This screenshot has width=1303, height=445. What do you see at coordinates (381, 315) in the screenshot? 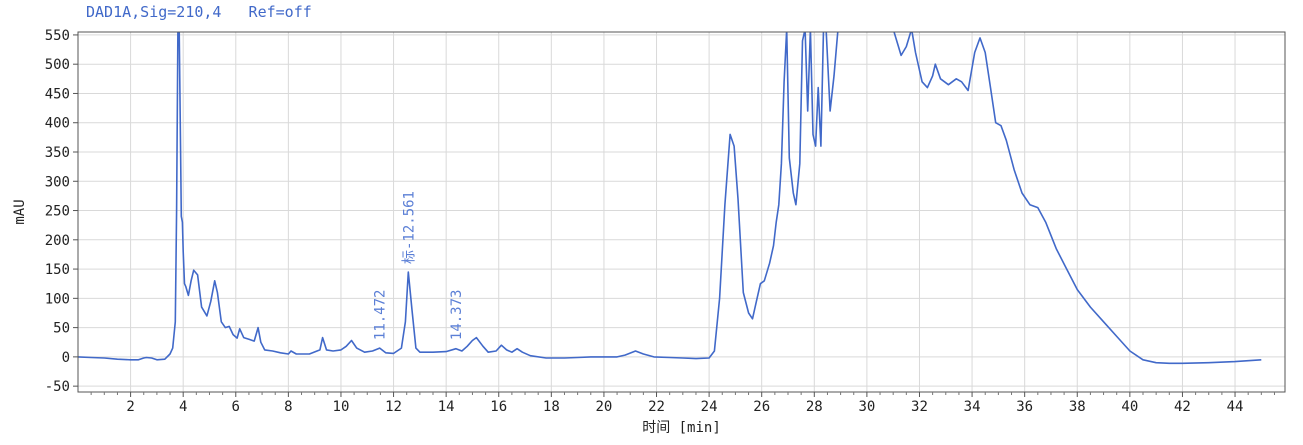
I see `peak-label: 11.472` at bounding box center [381, 315].